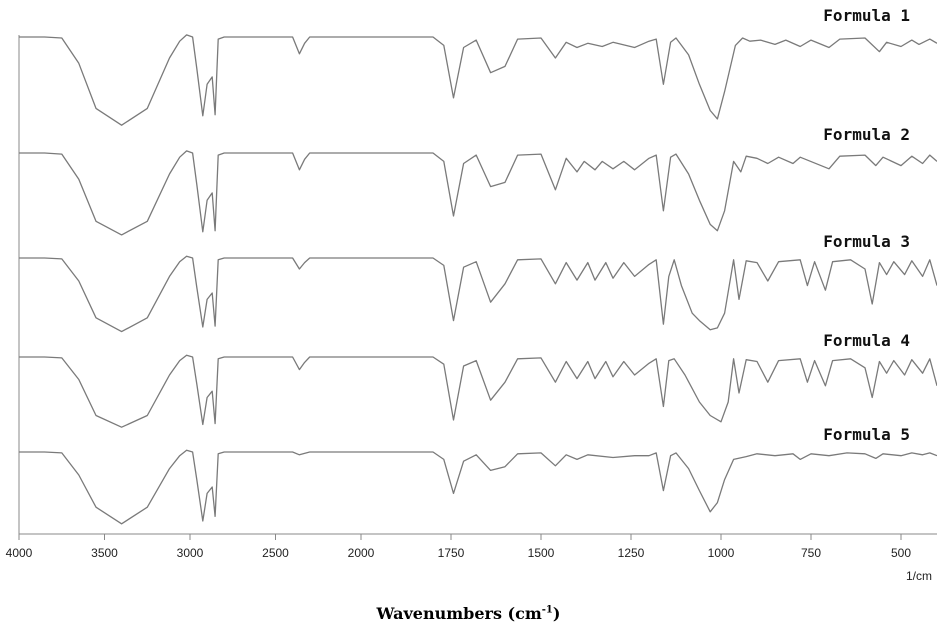 The height and width of the screenshot is (633, 937). What do you see at coordinates (547, 610) in the screenshot?
I see `x-axis-title-superscript: -1` at bounding box center [547, 610].